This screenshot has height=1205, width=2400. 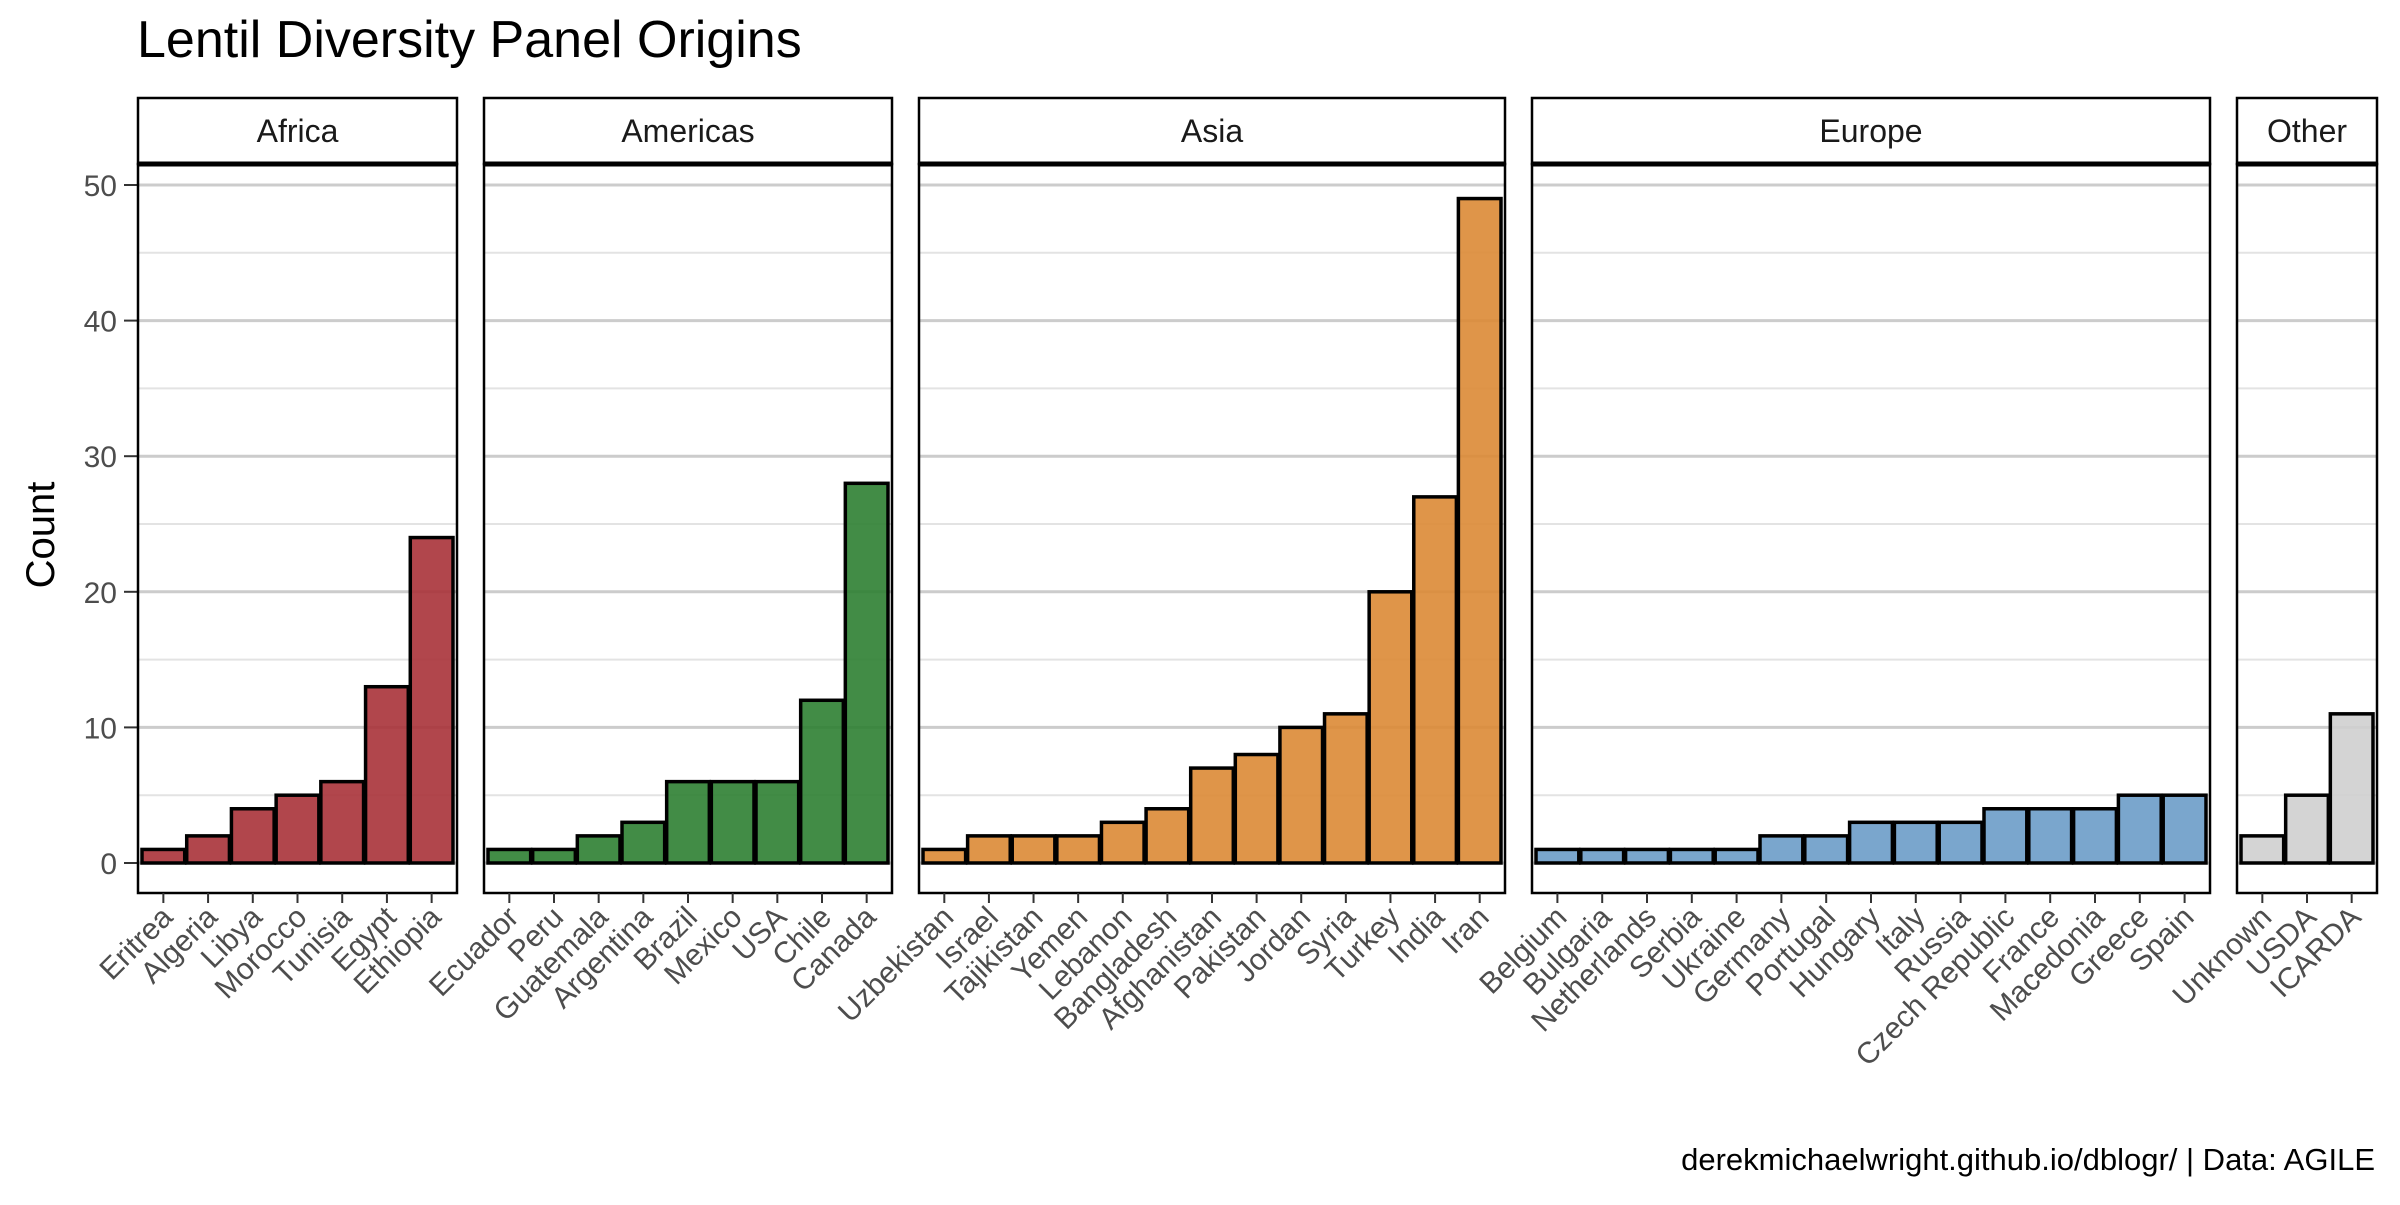 I want to click on bar-turkey, so click(x=1390, y=727).